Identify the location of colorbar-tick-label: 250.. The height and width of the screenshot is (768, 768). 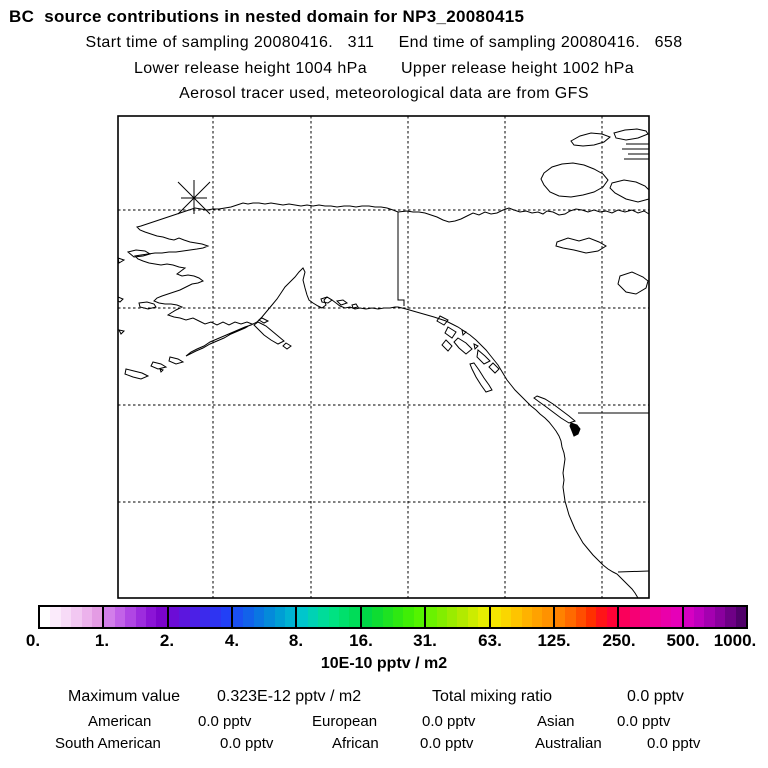
(619, 640).